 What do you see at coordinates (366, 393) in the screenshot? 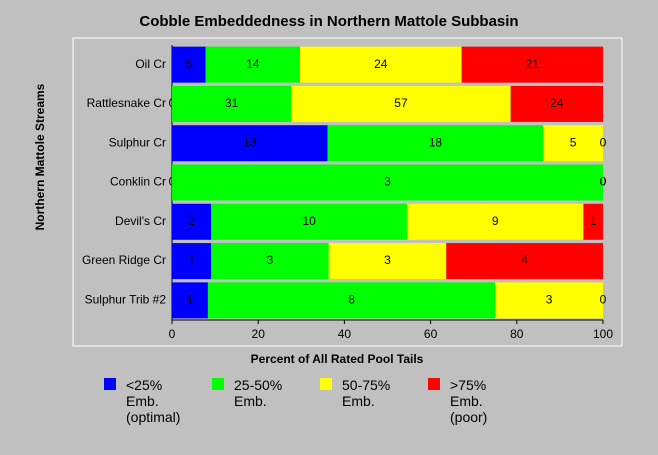
I see `legend-label: 50-75% Emb.` at bounding box center [366, 393].